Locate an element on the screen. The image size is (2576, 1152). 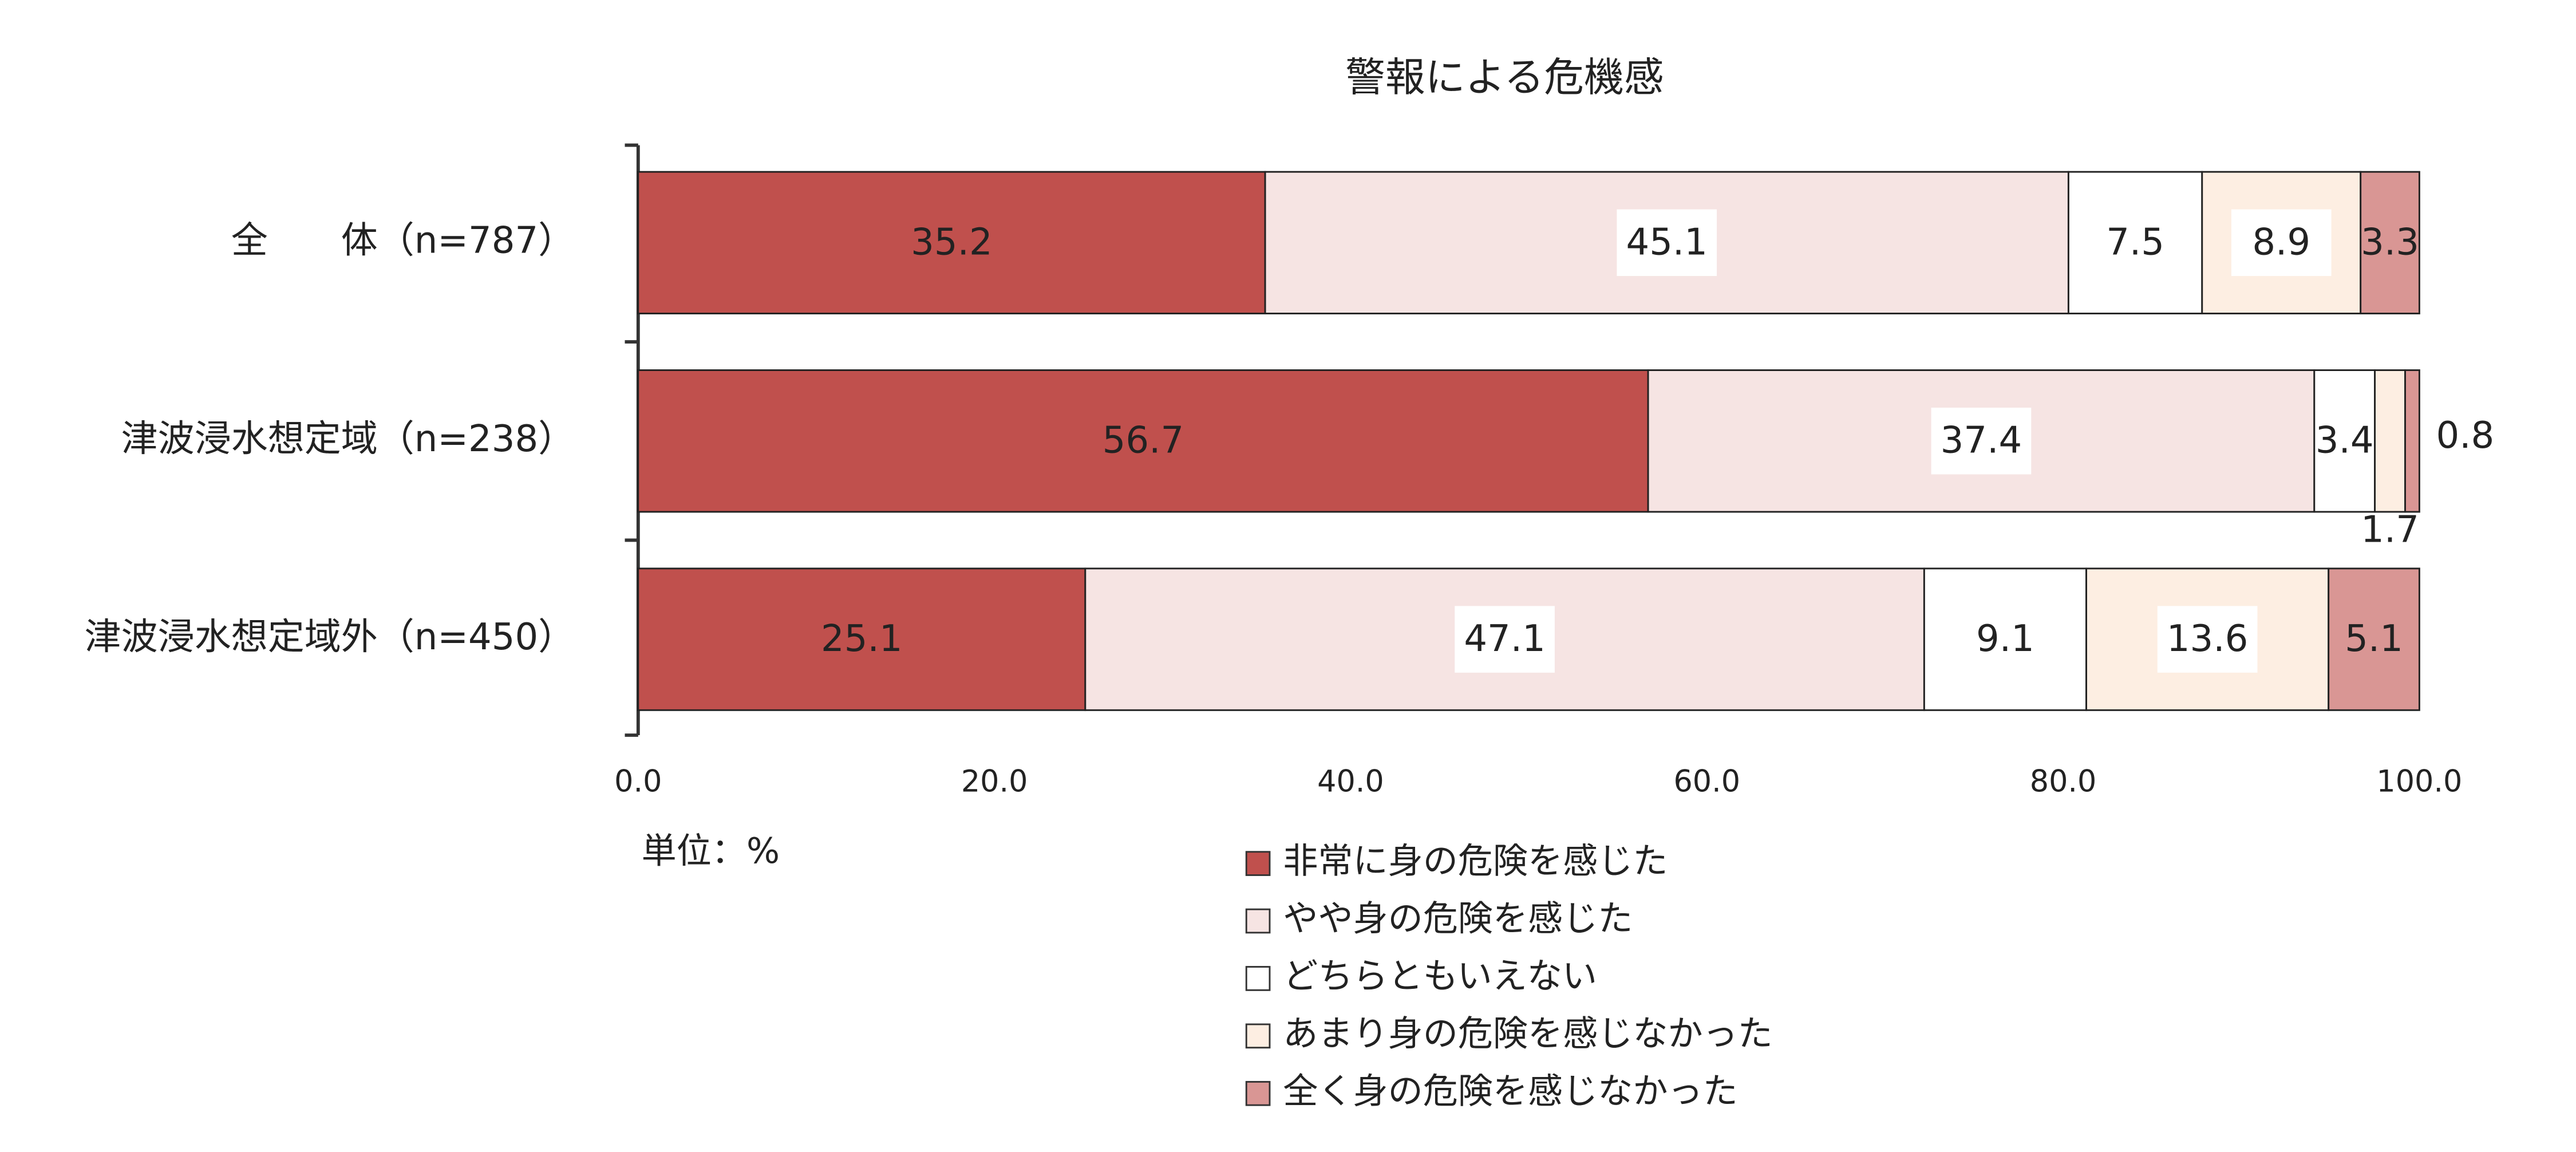
x-tick-label: 100.0 is located at coordinates (2419, 781).